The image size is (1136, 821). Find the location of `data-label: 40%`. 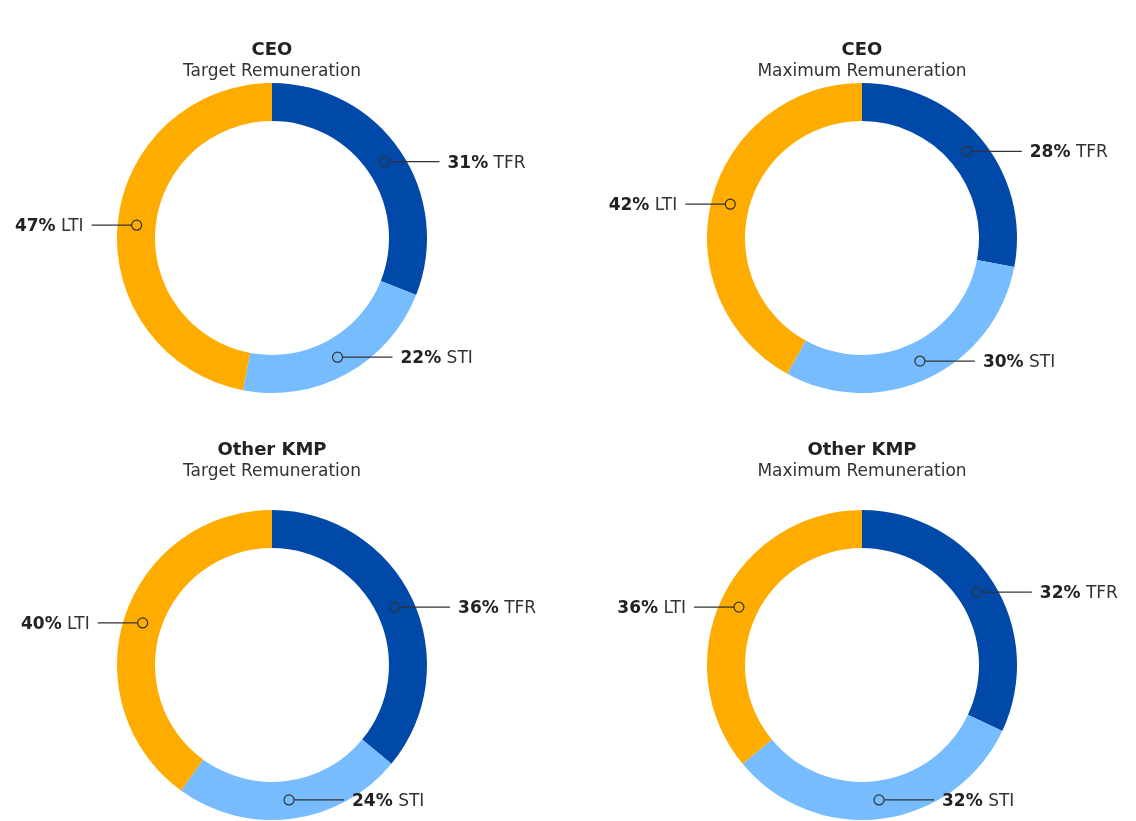

data-label: 40% is located at coordinates (41, 622).